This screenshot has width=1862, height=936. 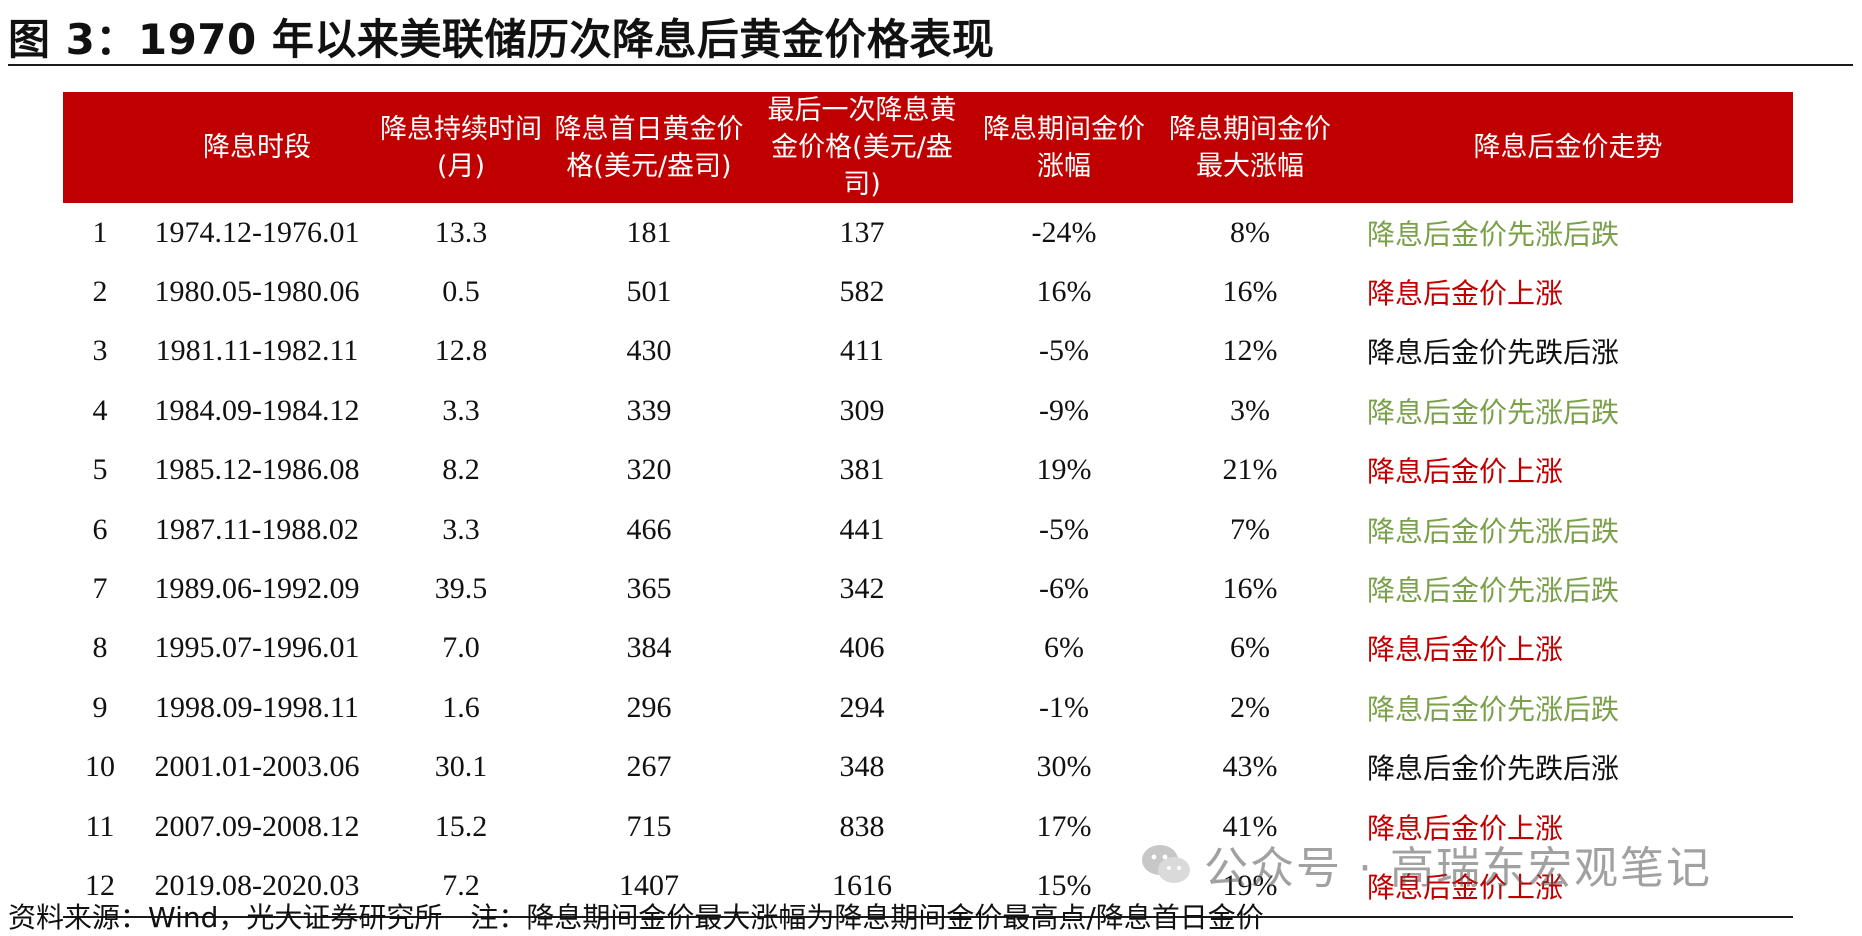 I want to click on cell-period-change: 16%, so click(x=1064, y=292).